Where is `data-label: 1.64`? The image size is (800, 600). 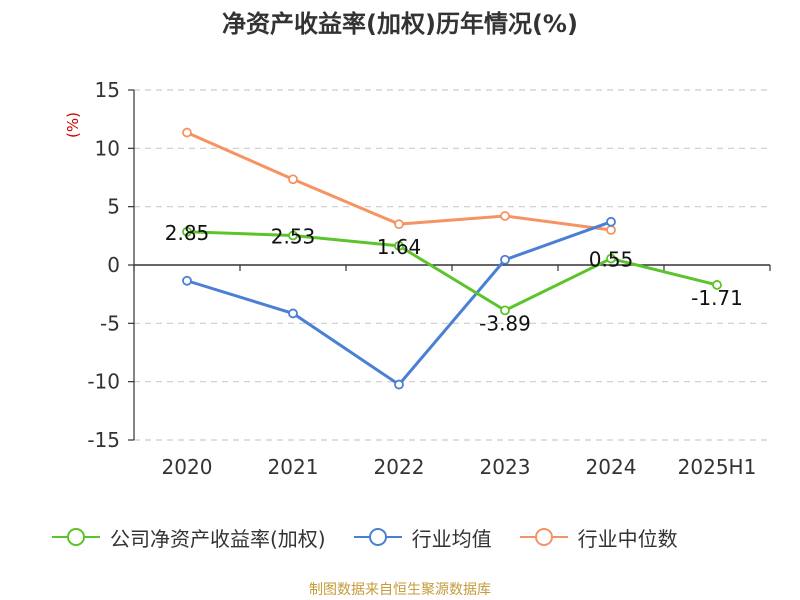
data-label: 1.64 is located at coordinates (399, 247).